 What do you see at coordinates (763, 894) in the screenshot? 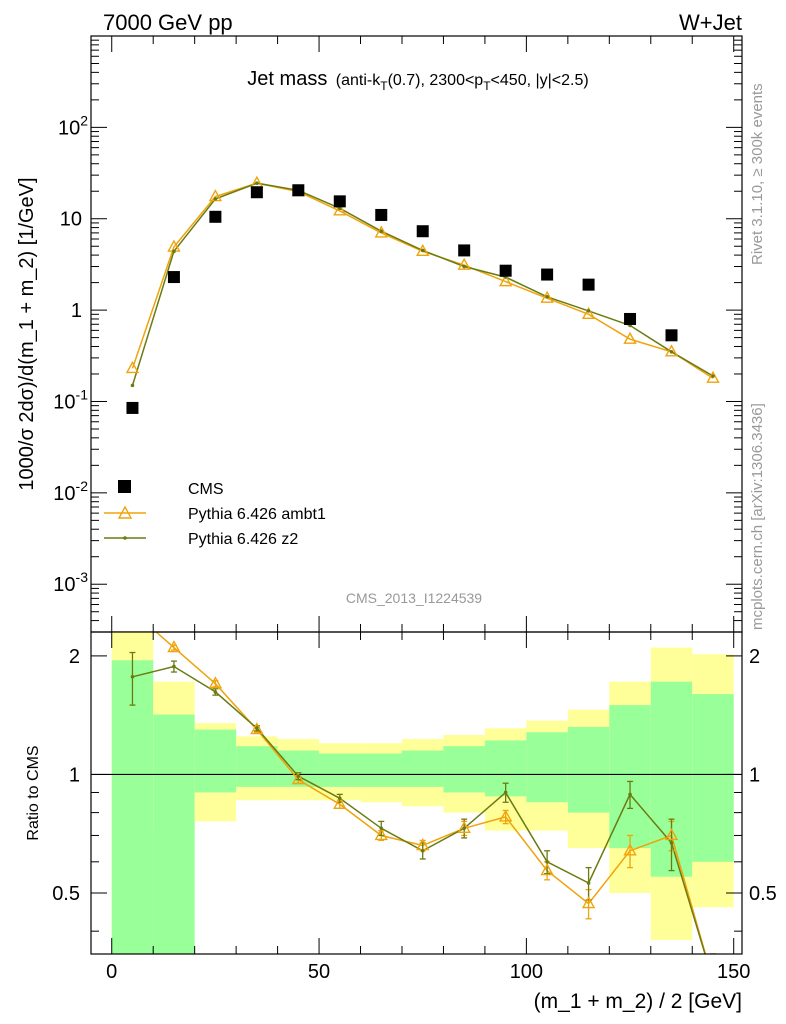
I see `ratio-y-tick-label-right: 0.5` at bounding box center [763, 894].